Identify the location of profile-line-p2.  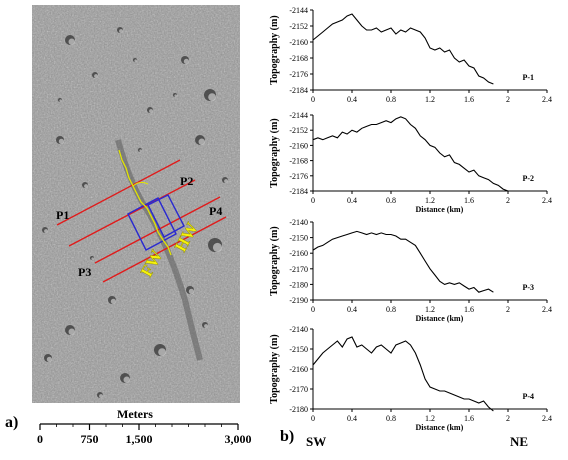
(132, 213).